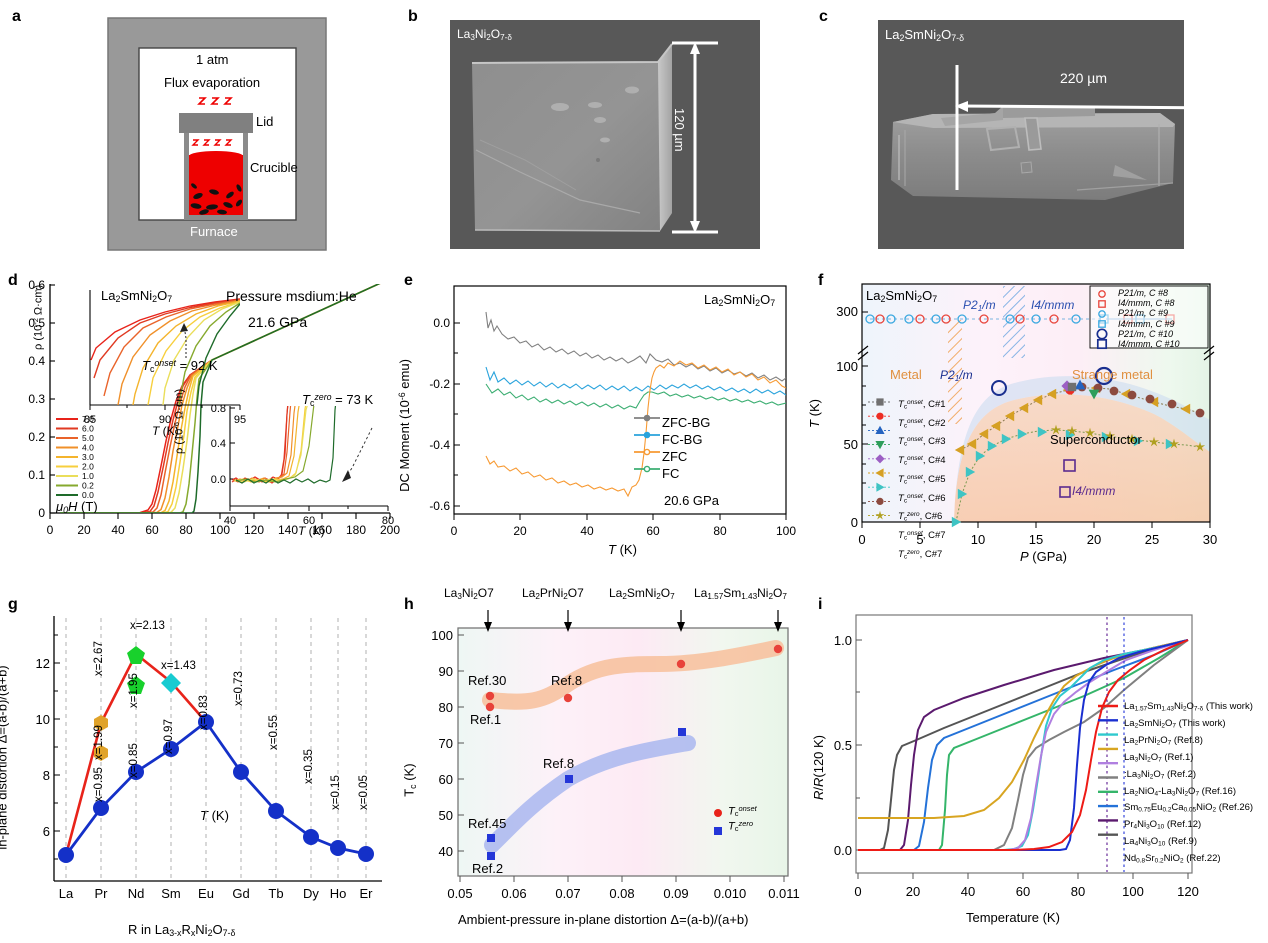 Image resolution: width=1268 pixels, height=943 pixels. What do you see at coordinates (622, 549) in the screenshot?
I see `panel-e-xlabel: T (K)` at bounding box center [622, 549].